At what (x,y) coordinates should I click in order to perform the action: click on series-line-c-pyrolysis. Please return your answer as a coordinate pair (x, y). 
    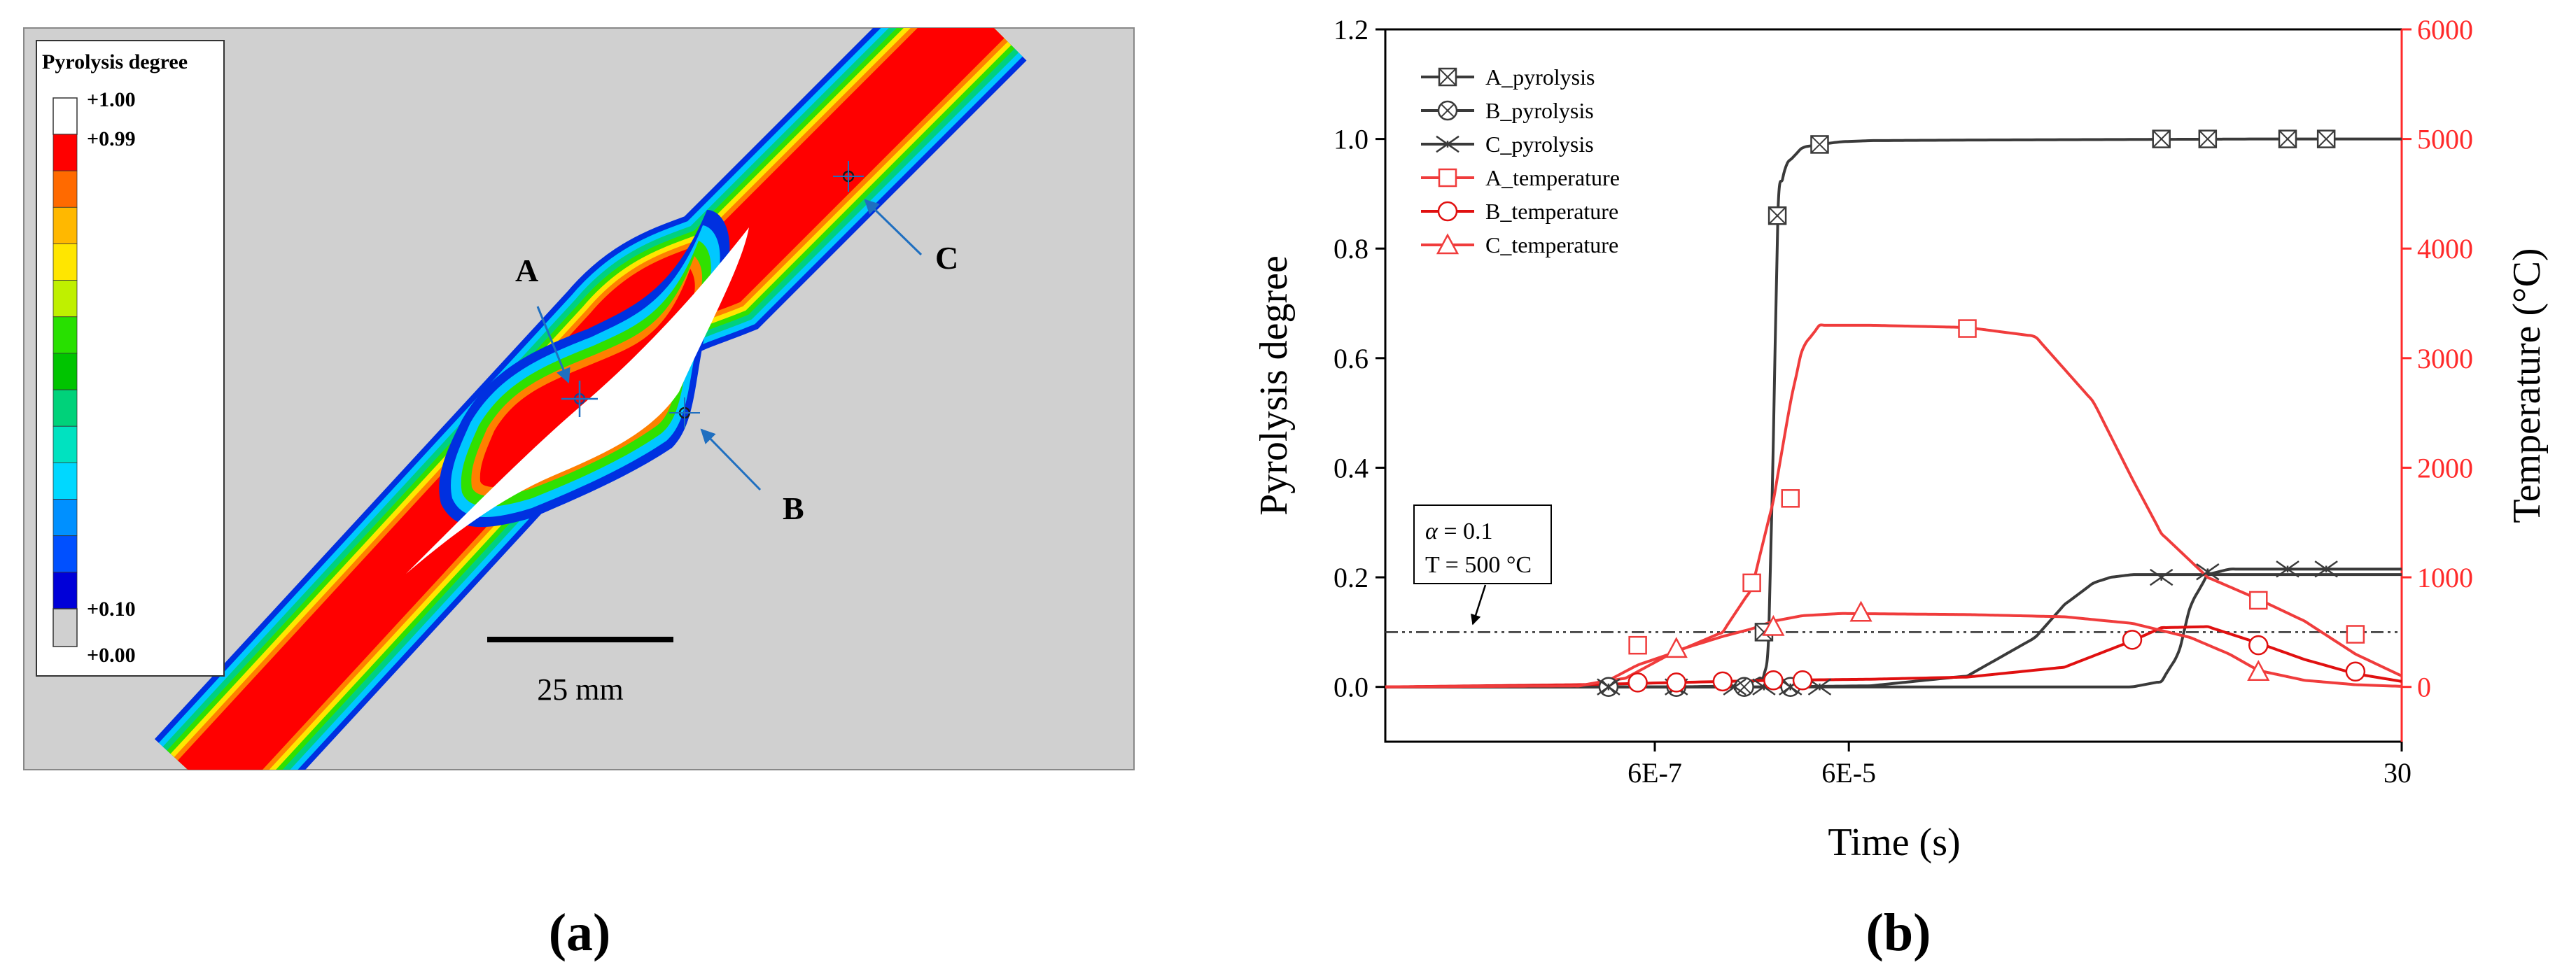
    Looking at the image, I should click on (1893, 628).